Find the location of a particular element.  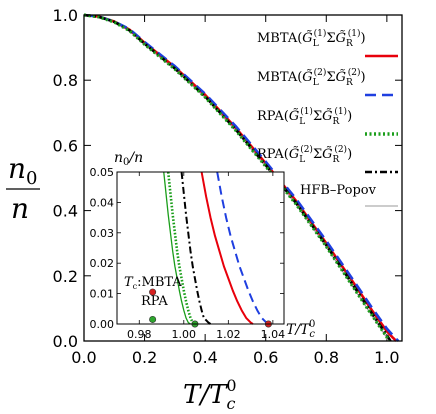

legend-label-1: MBTA(G̃L(2)ΣG̃R(2)) is located at coordinates (311, 77).